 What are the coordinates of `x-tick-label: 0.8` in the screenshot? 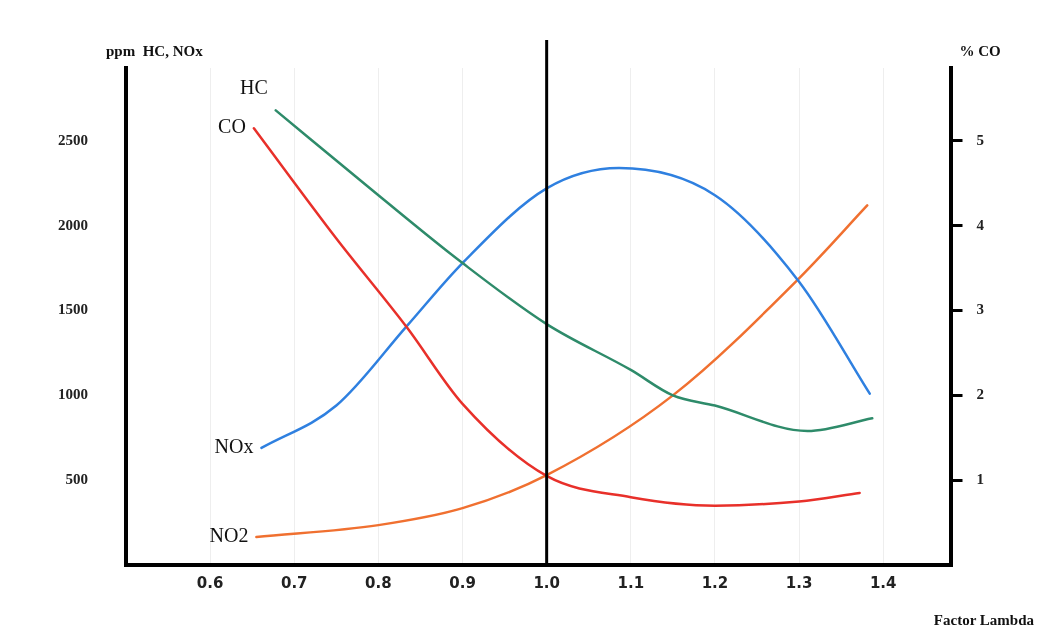 It's located at (378, 582).